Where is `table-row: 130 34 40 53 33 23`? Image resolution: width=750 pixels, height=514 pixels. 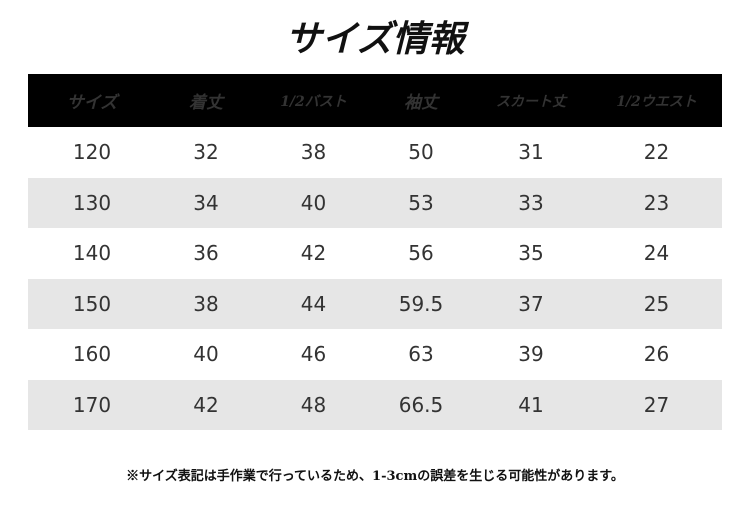 table-row: 130 34 40 53 33 23 is located at coordinates (375, 202).